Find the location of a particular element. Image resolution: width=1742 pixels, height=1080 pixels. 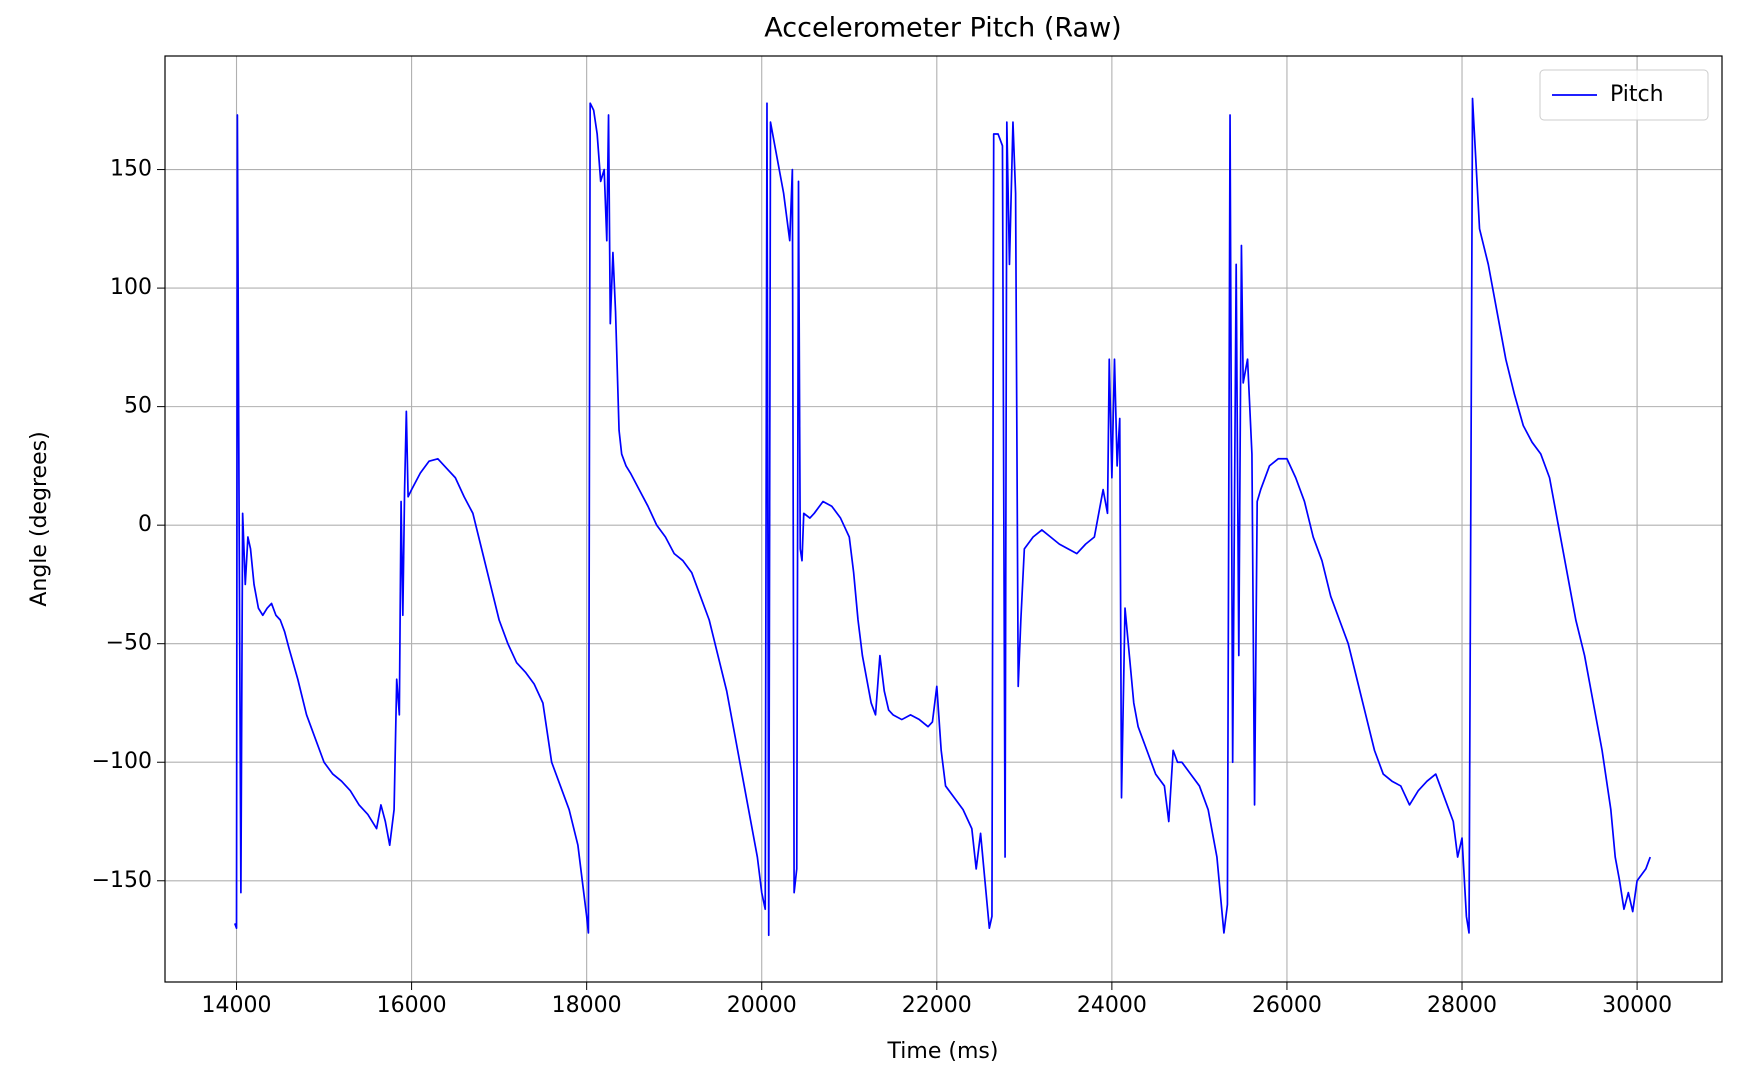

x-axis-label: Time (ms) is located at coordinates (943, 1051).